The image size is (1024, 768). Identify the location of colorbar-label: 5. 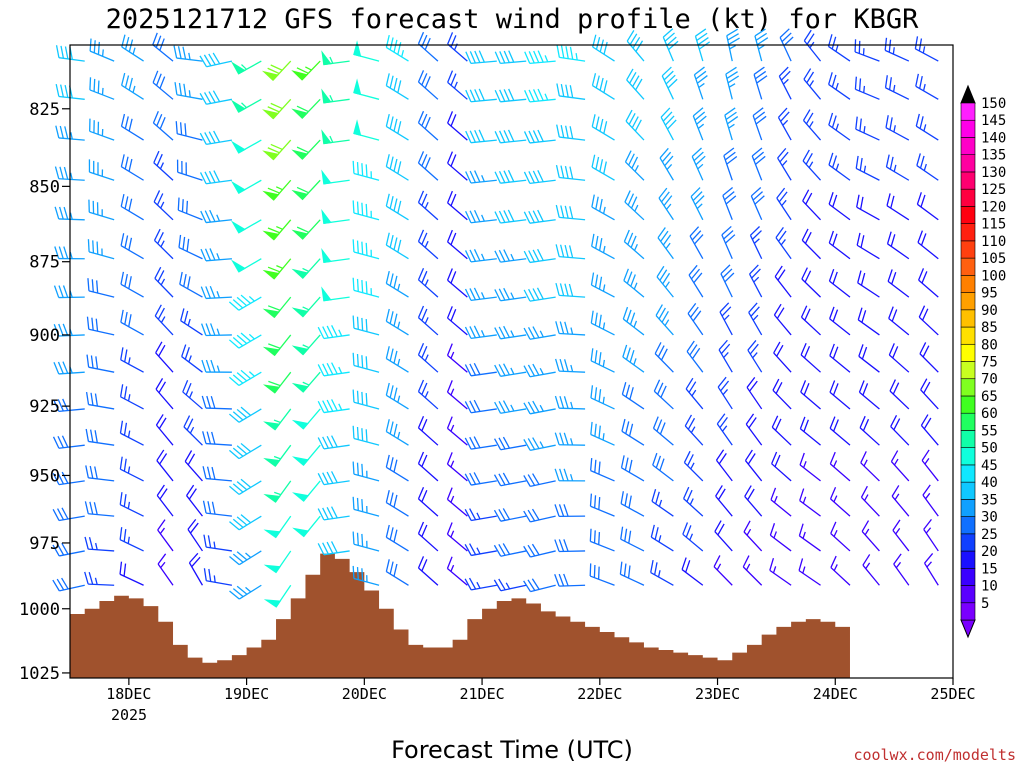
(985, 604).